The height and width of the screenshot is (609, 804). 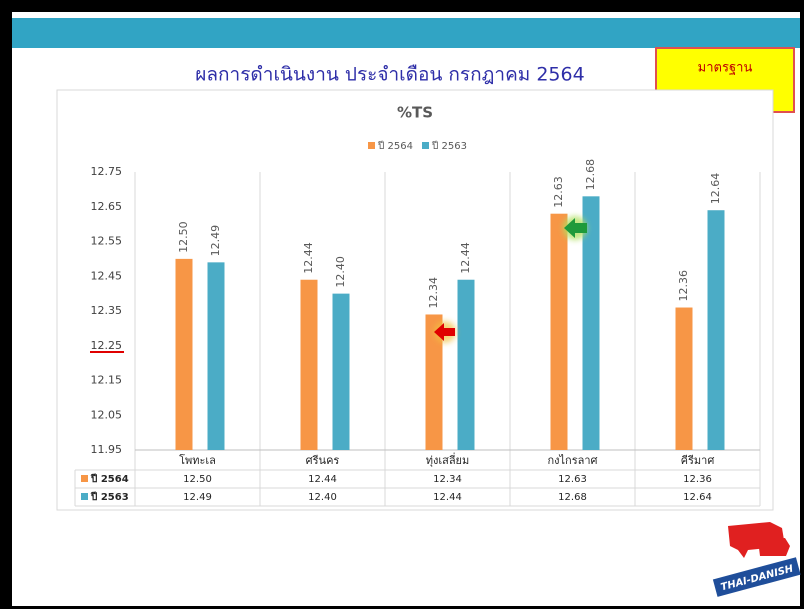 What do you see at coordinates (406, 33) in the screenshot?
I see `header-bar` at bounding box center [406, 33].